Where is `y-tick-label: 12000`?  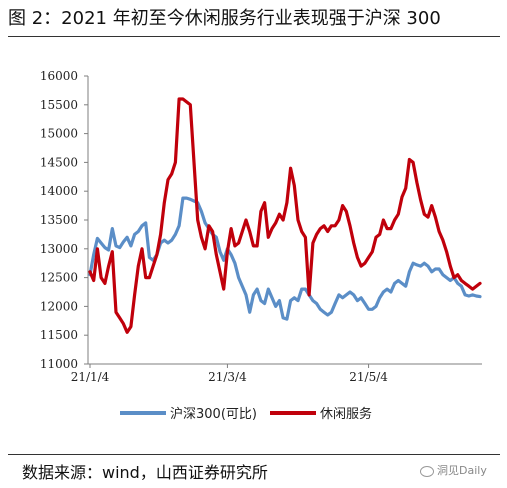 y-tick-label: 12000 is located at coordinates (59, 306).